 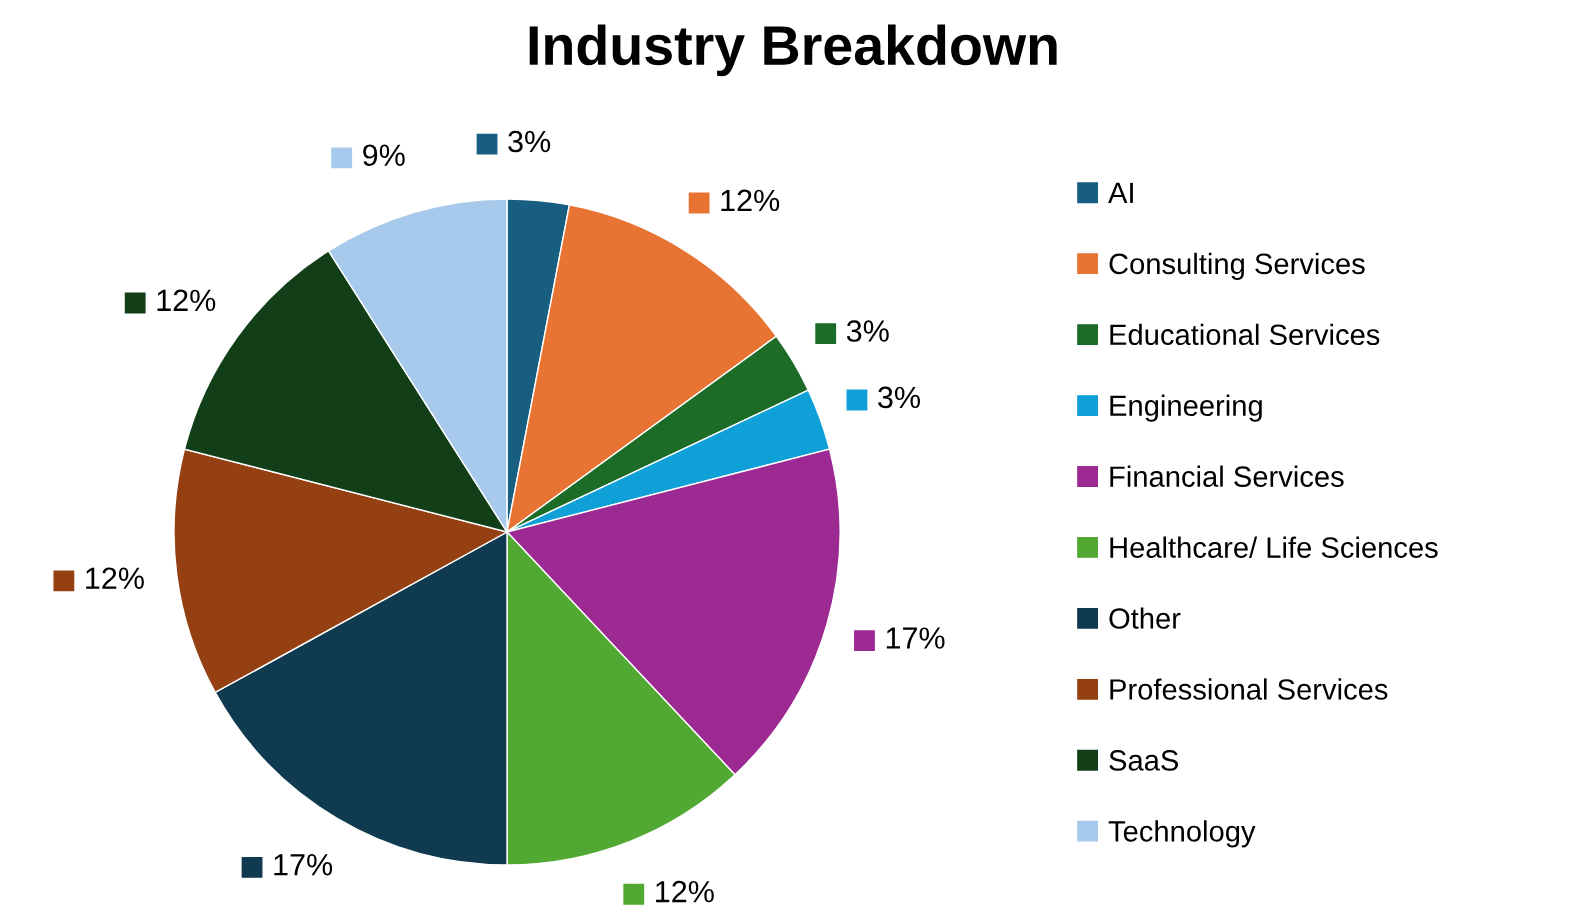 What do you see at coordinates (384, 155) in the screenshot?
I see `data-label: 9%` at bounding box center [384, 155].